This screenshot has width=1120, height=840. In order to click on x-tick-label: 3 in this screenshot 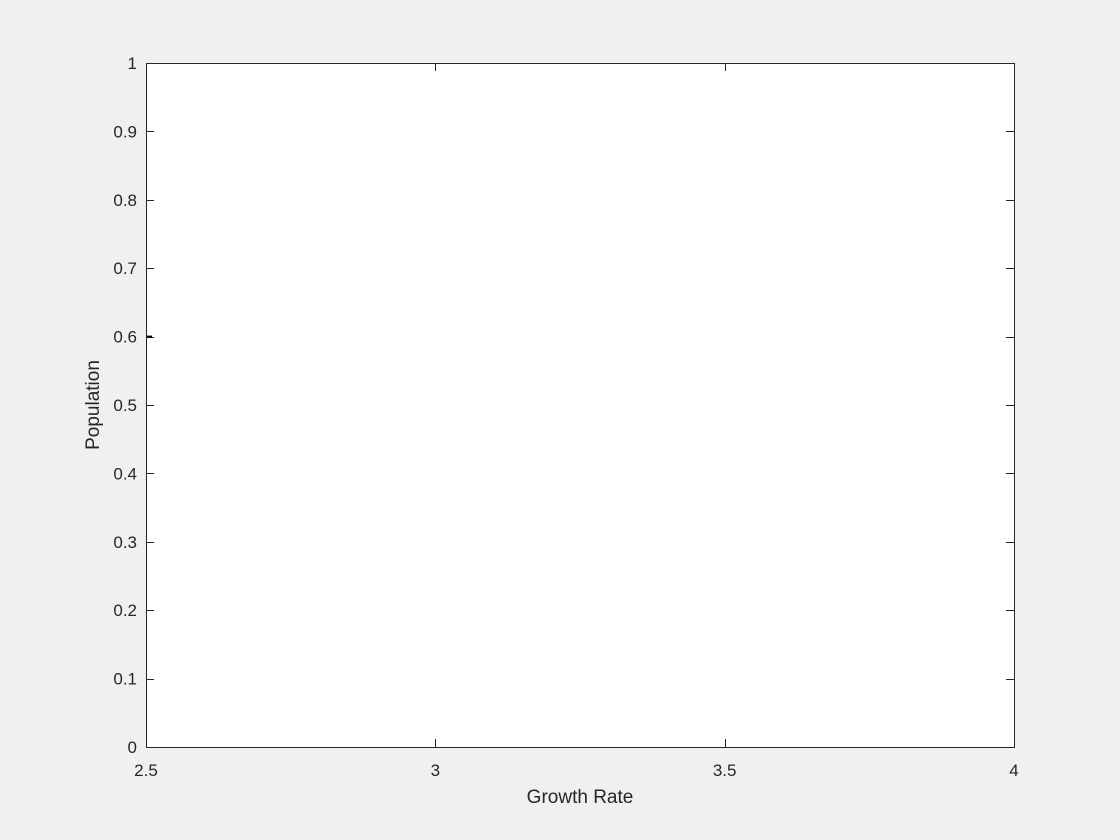, I will do `click(435, 770)`.